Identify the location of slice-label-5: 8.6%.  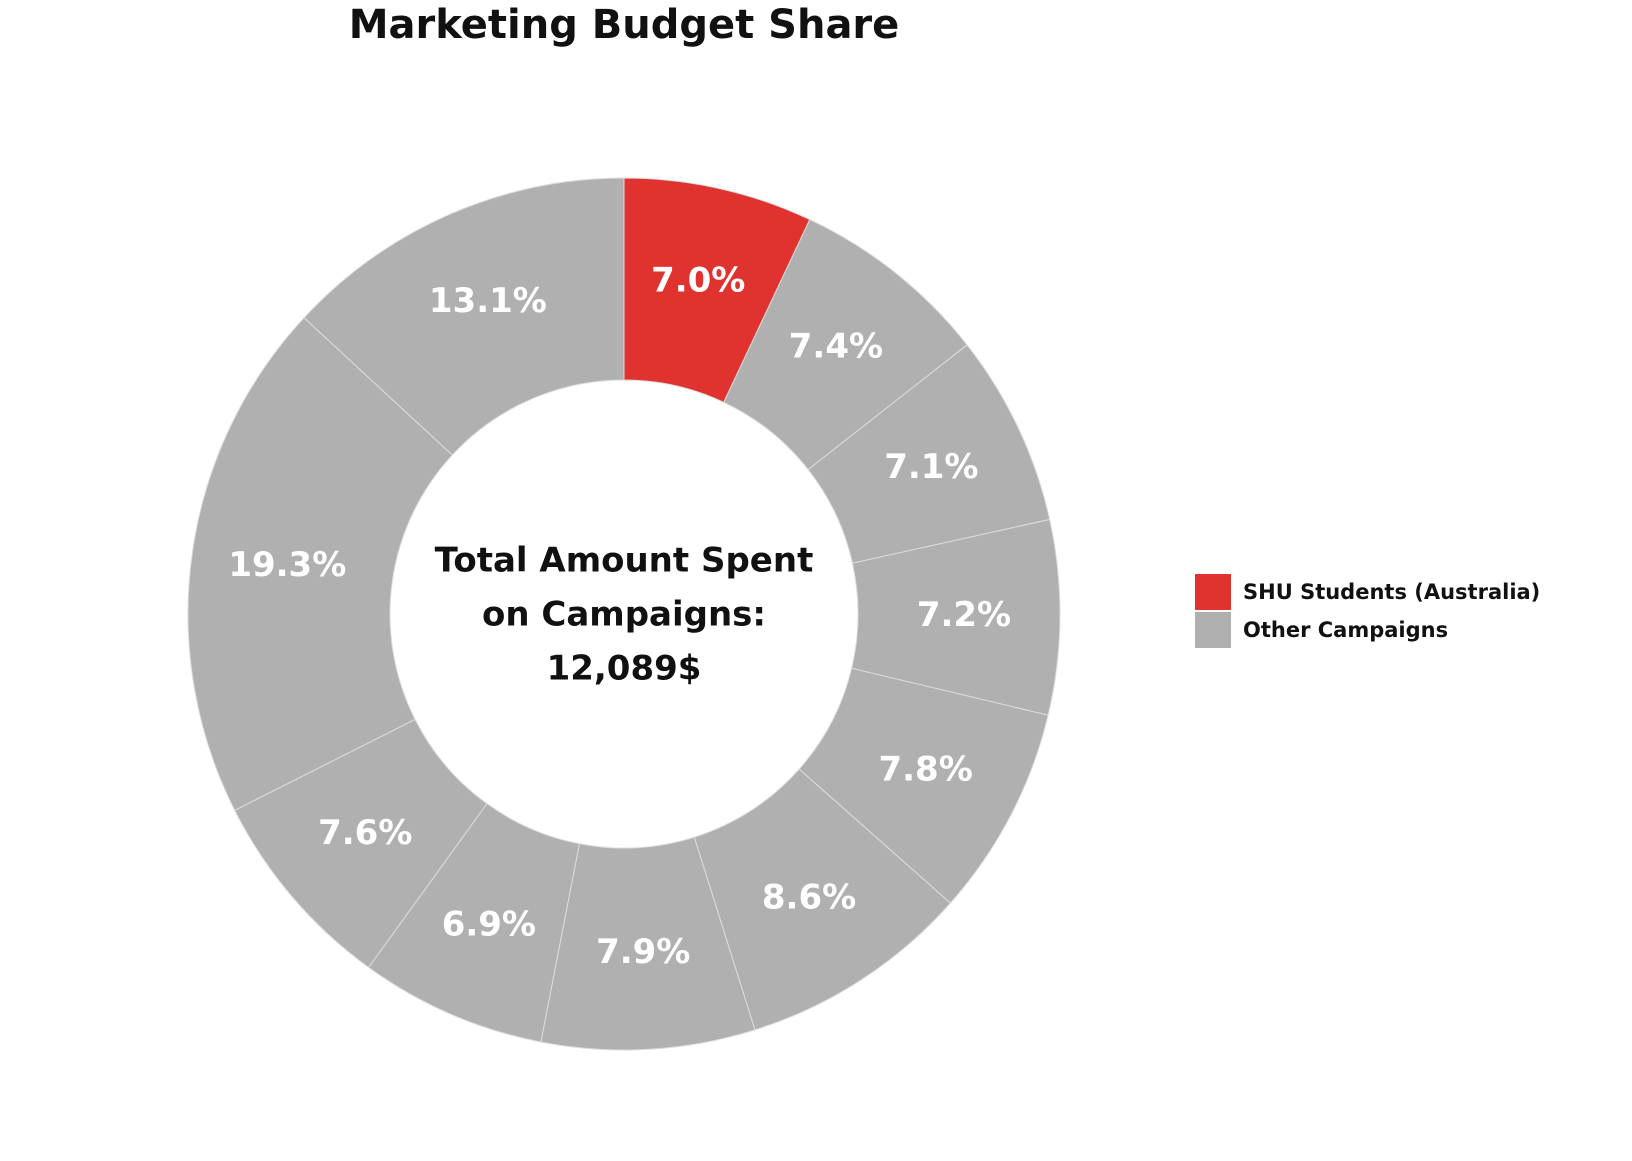
(809, 898).